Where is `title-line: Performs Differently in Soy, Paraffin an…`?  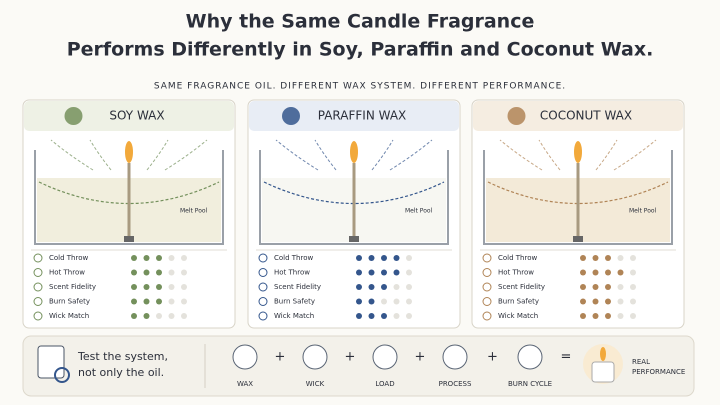
title-line: Performs Differently in Soy, Paraffin an… is located at coordinates (360, 50).